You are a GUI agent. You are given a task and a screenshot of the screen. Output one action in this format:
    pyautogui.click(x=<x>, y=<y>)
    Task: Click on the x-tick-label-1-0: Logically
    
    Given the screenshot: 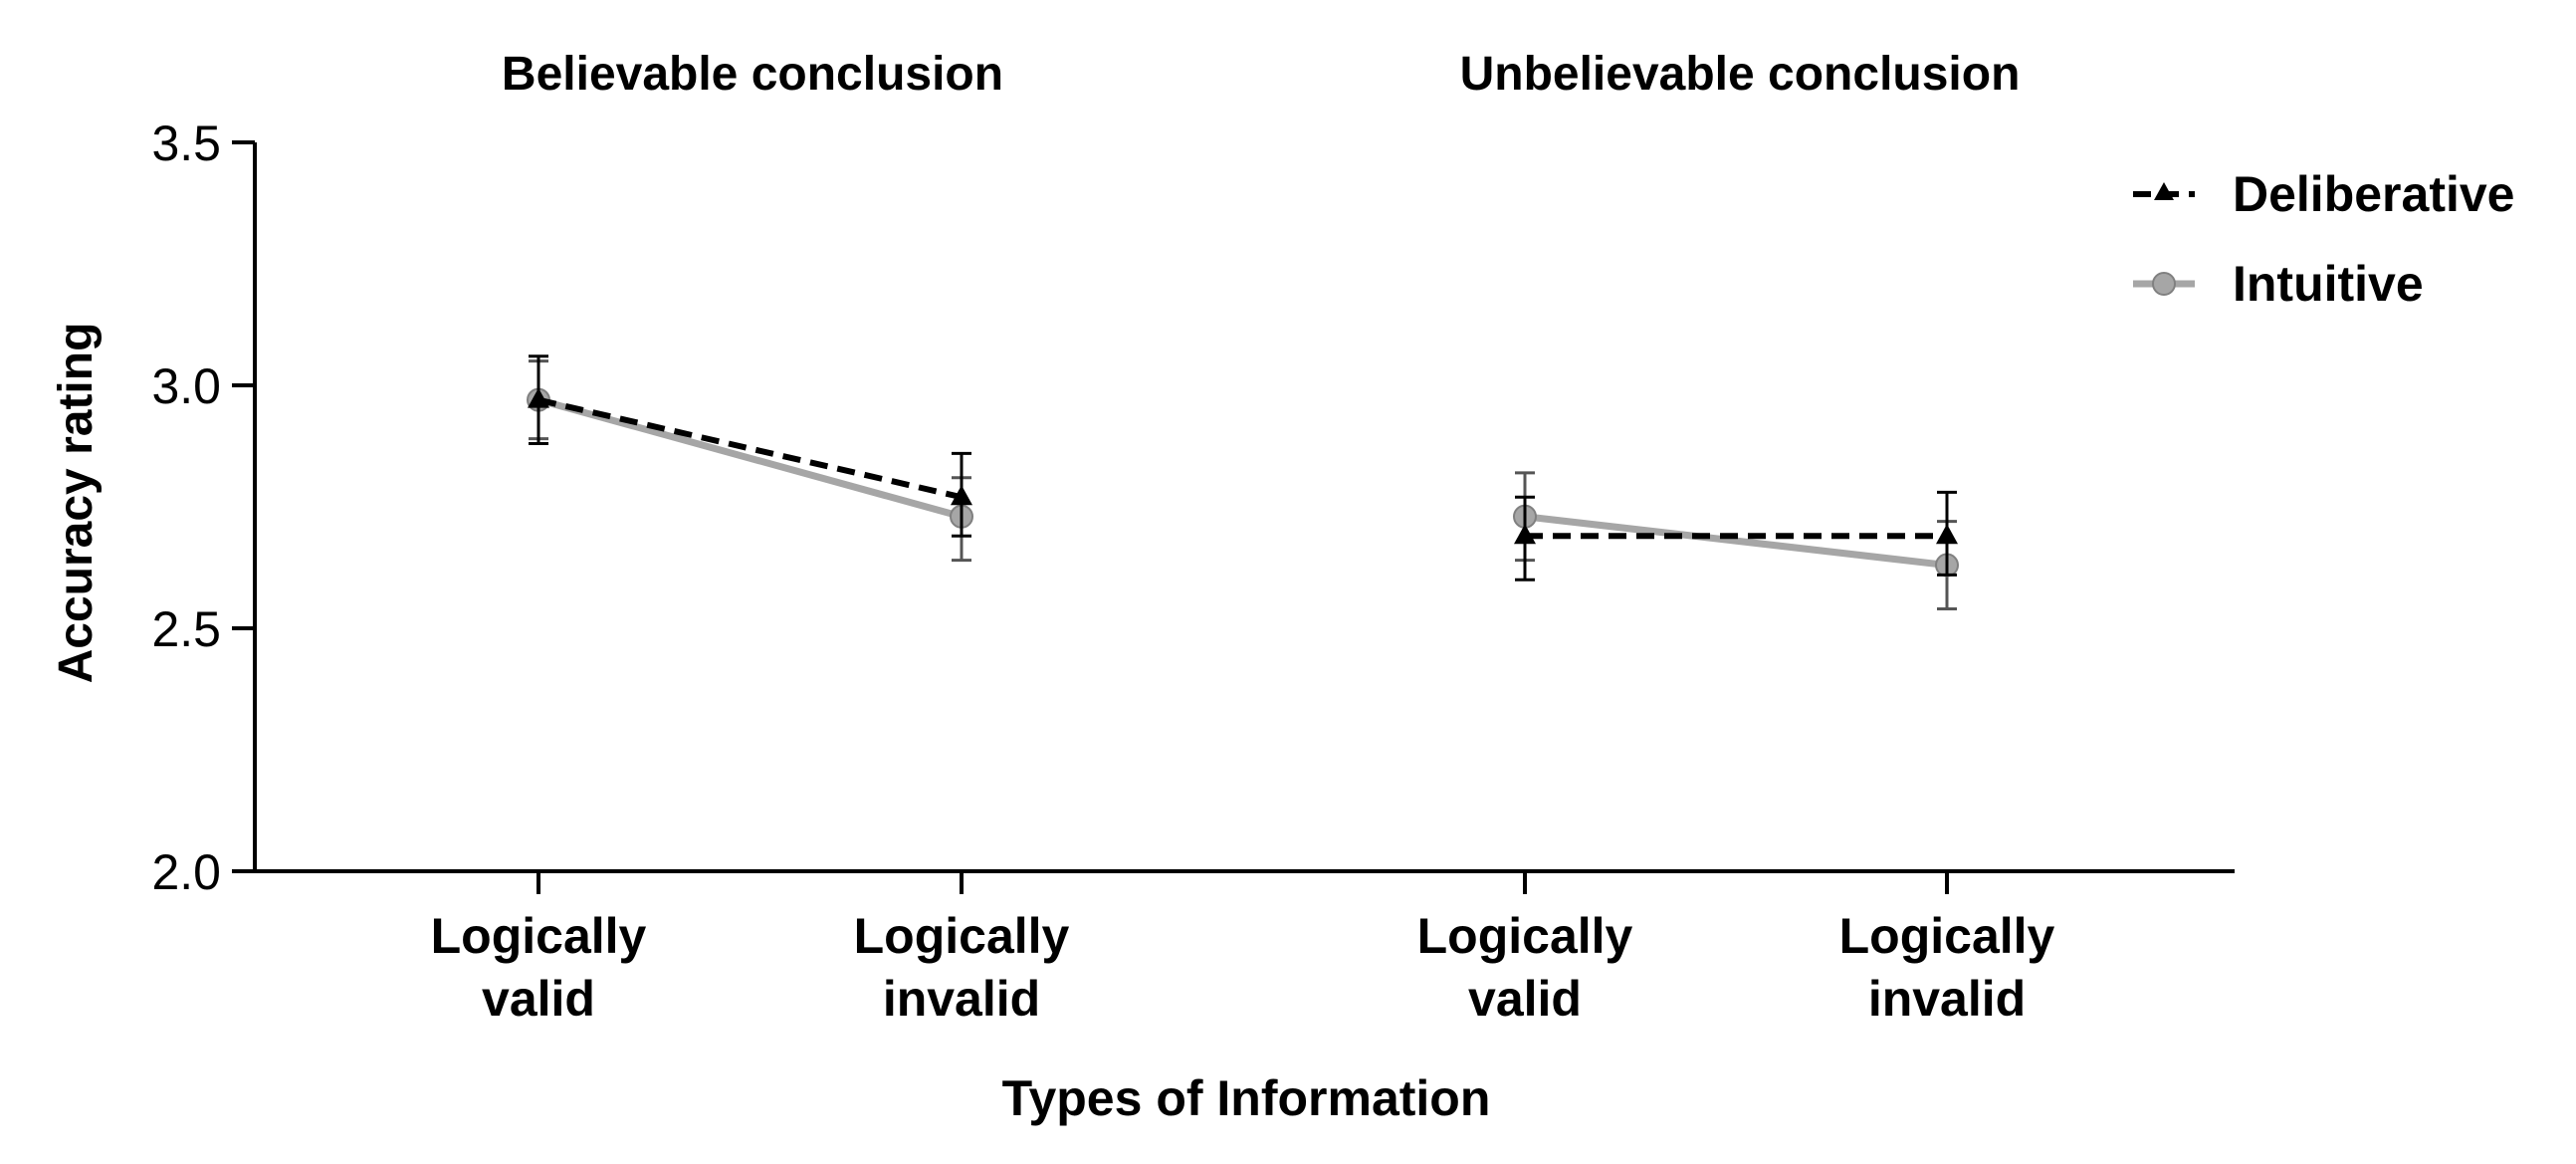 What is the action you would take?
    pyautogui.click(x=962, y=936)
    